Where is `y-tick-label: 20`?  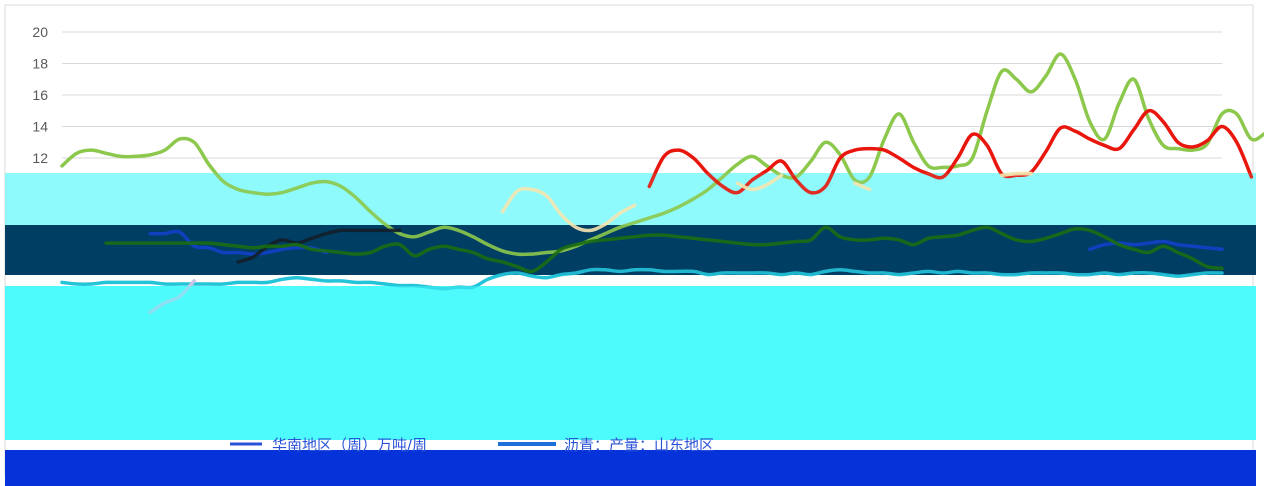 y-tick-label: 20 is located at coordinates (40, 32).